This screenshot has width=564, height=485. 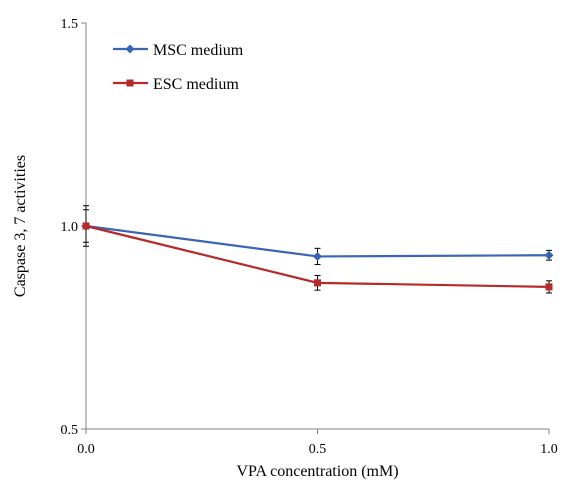 What do you see at coordinates (20, 226) in the screenshot?
I see `y-axis-label: Caspase 3, 7 activities` at bounding box center [20, 226].